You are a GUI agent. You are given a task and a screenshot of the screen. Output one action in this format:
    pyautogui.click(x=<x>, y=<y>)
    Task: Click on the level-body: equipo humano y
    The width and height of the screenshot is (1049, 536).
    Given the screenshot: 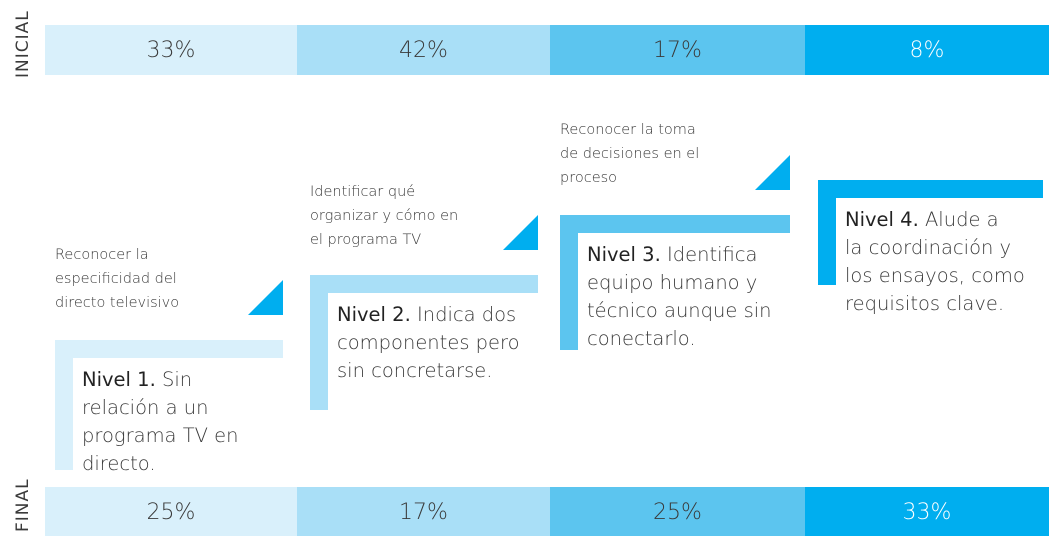 What is the action you would take?
    pyautogui.click(x=672, y=282)
    